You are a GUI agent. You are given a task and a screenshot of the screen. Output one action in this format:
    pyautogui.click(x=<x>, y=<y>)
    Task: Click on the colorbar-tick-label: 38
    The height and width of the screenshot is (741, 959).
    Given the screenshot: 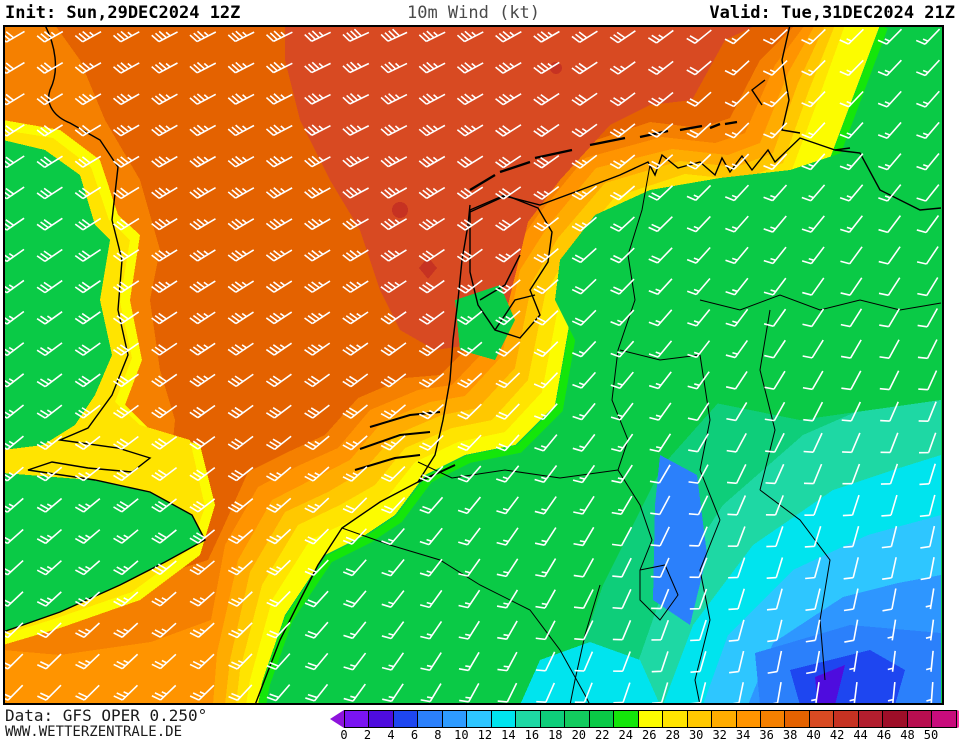 What is the action you would take?
    pyautogui.click(x=790, y=734)
    